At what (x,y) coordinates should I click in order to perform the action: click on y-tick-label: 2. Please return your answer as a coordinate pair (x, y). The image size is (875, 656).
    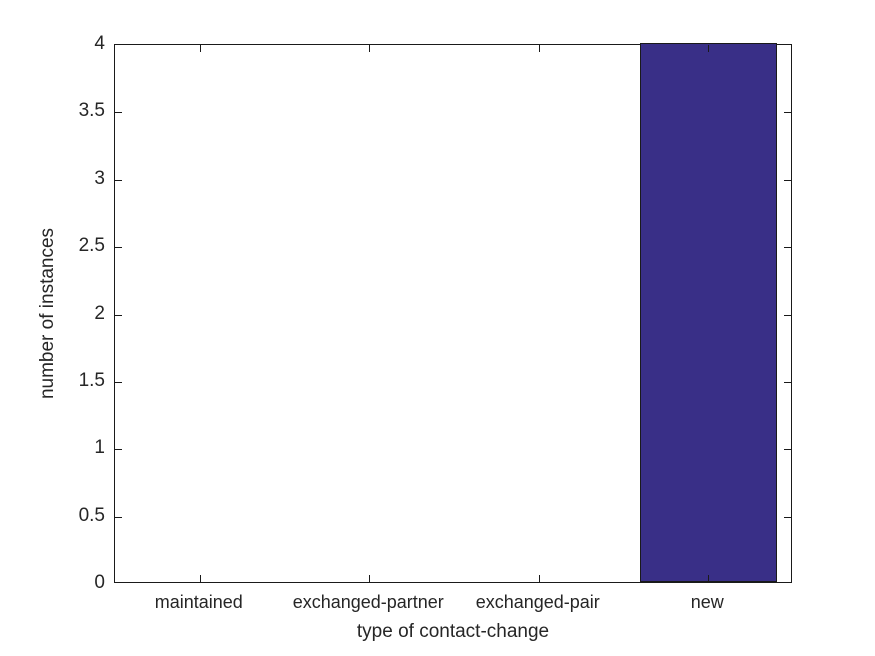
    Looking at the image, I should click on (99, 313).